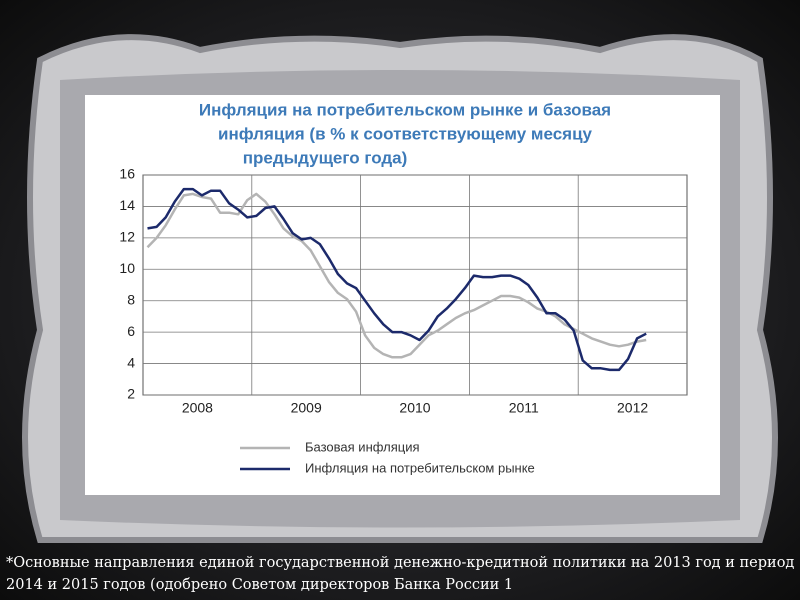  I want to click on chart-title: инфляция (в % к соответствующему месяцу, so click(405, 133).